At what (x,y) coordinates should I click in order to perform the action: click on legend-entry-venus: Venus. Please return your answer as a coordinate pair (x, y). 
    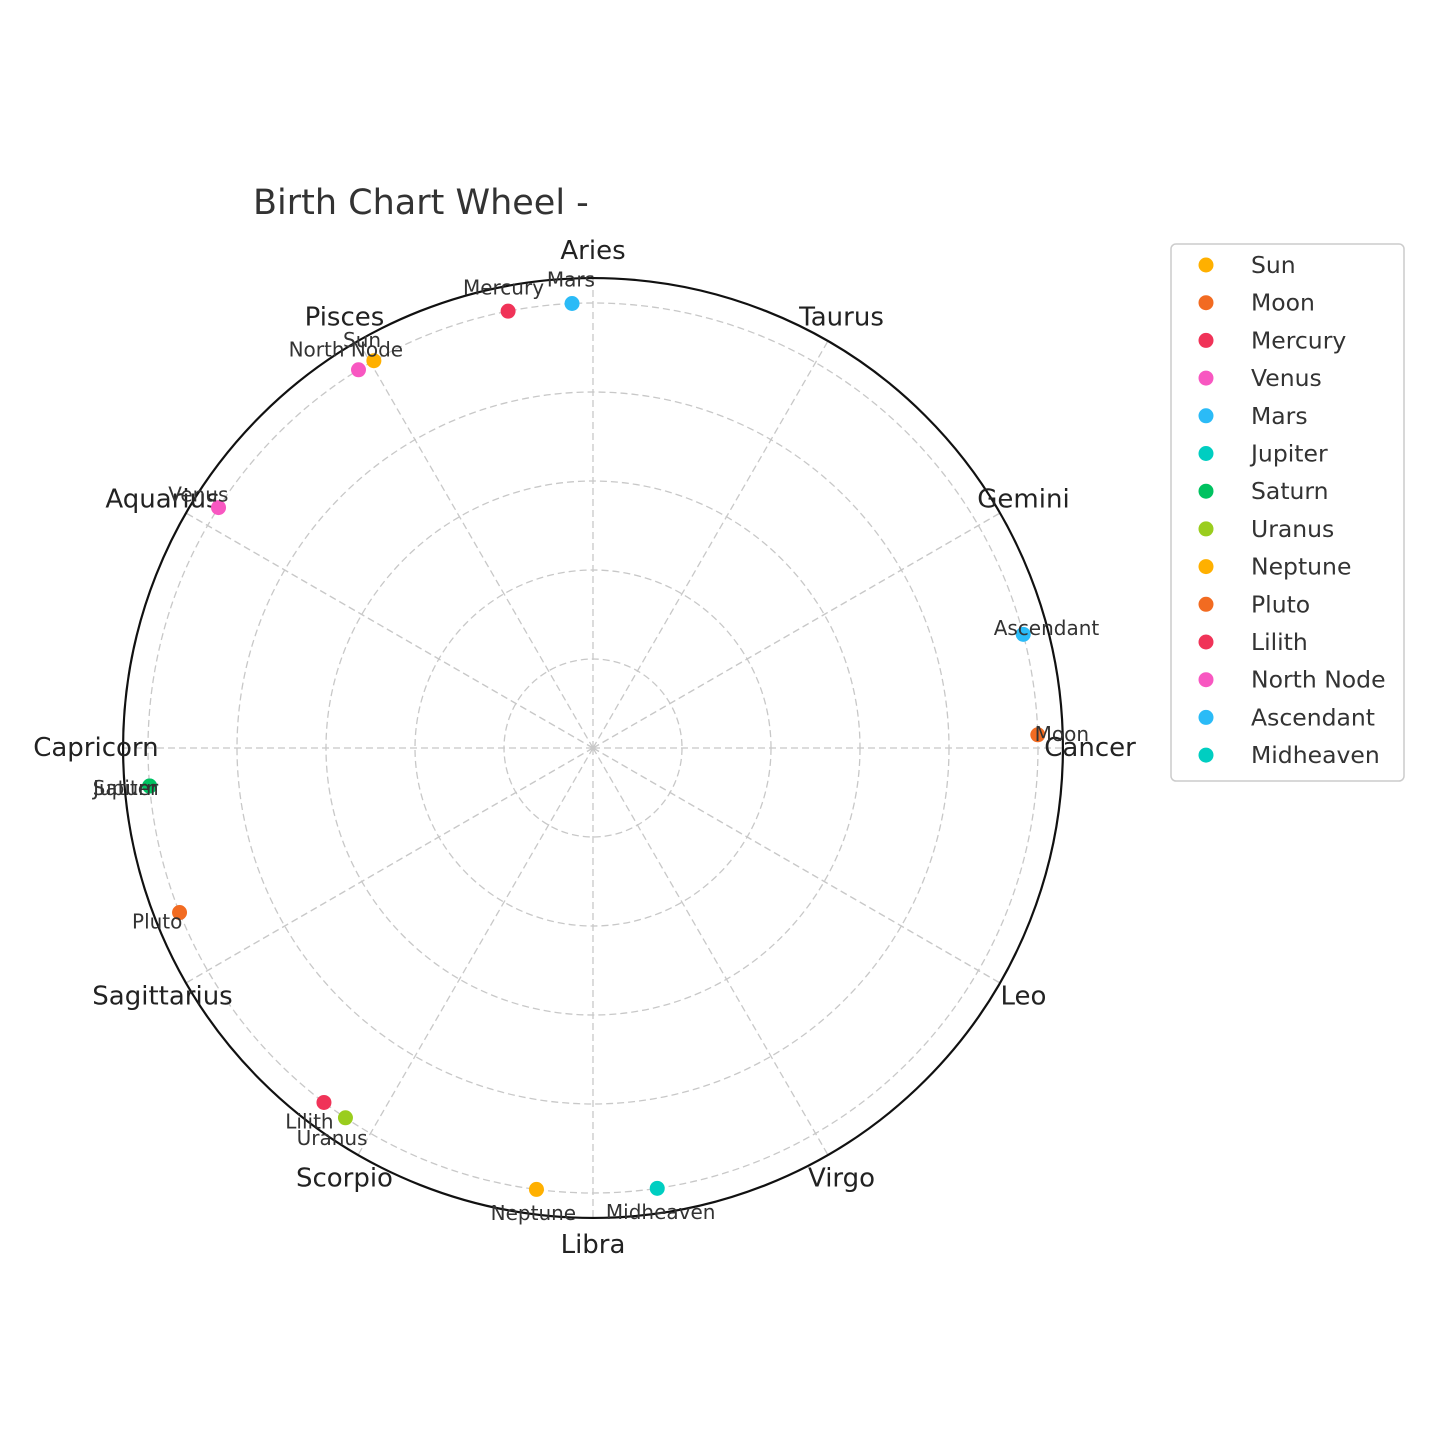
    Looking at the image, I should click on (1260, 378).